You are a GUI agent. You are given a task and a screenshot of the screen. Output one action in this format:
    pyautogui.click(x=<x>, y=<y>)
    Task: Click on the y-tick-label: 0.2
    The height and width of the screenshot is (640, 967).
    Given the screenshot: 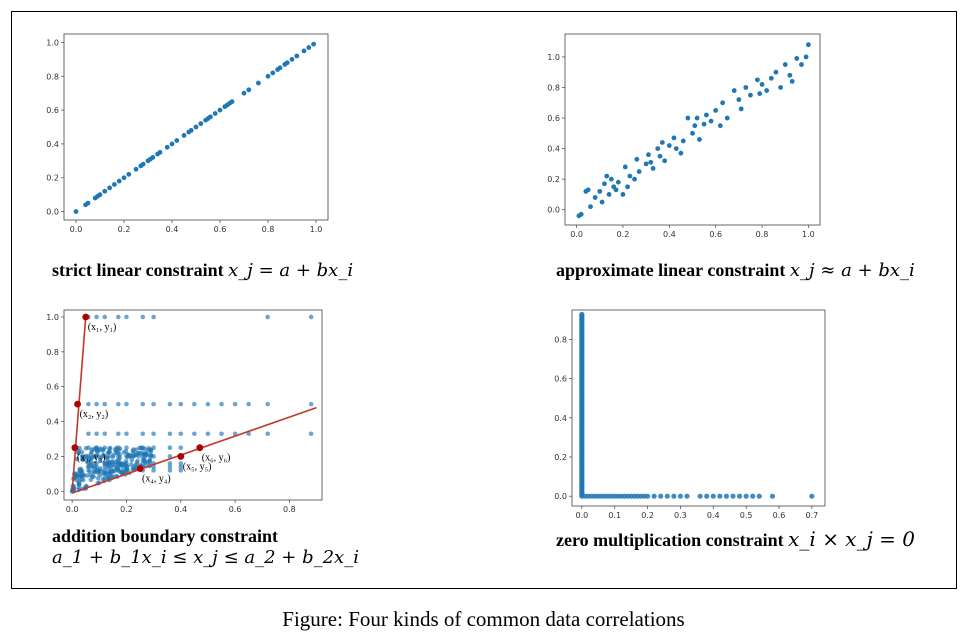 What is the action you would take?
    pyautogui.click(x=52, y=456)
    